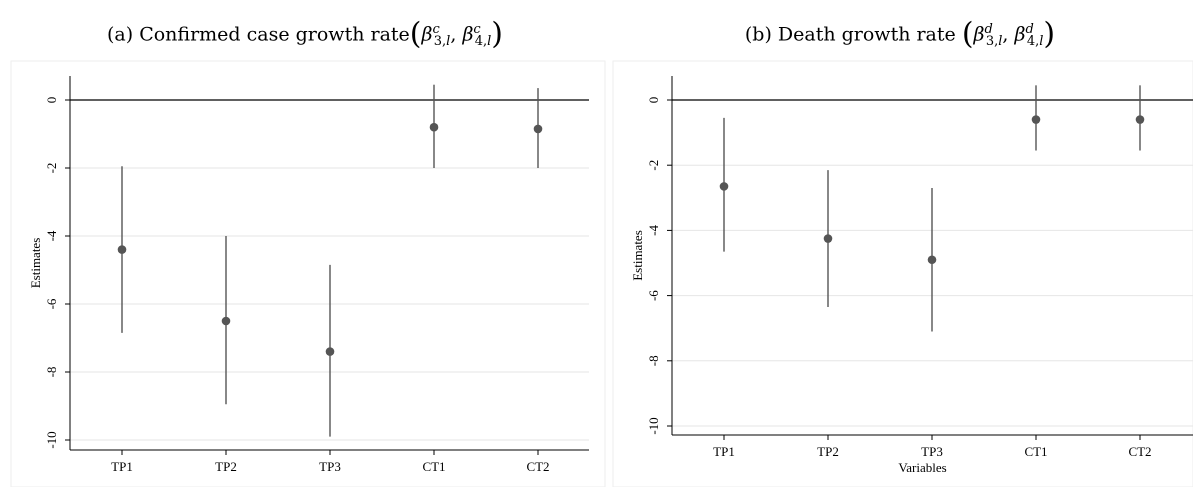  Describe the element at coordinates (51, 235) in the screenshot. I see `chart-a-ytick-label: -4` at that location.